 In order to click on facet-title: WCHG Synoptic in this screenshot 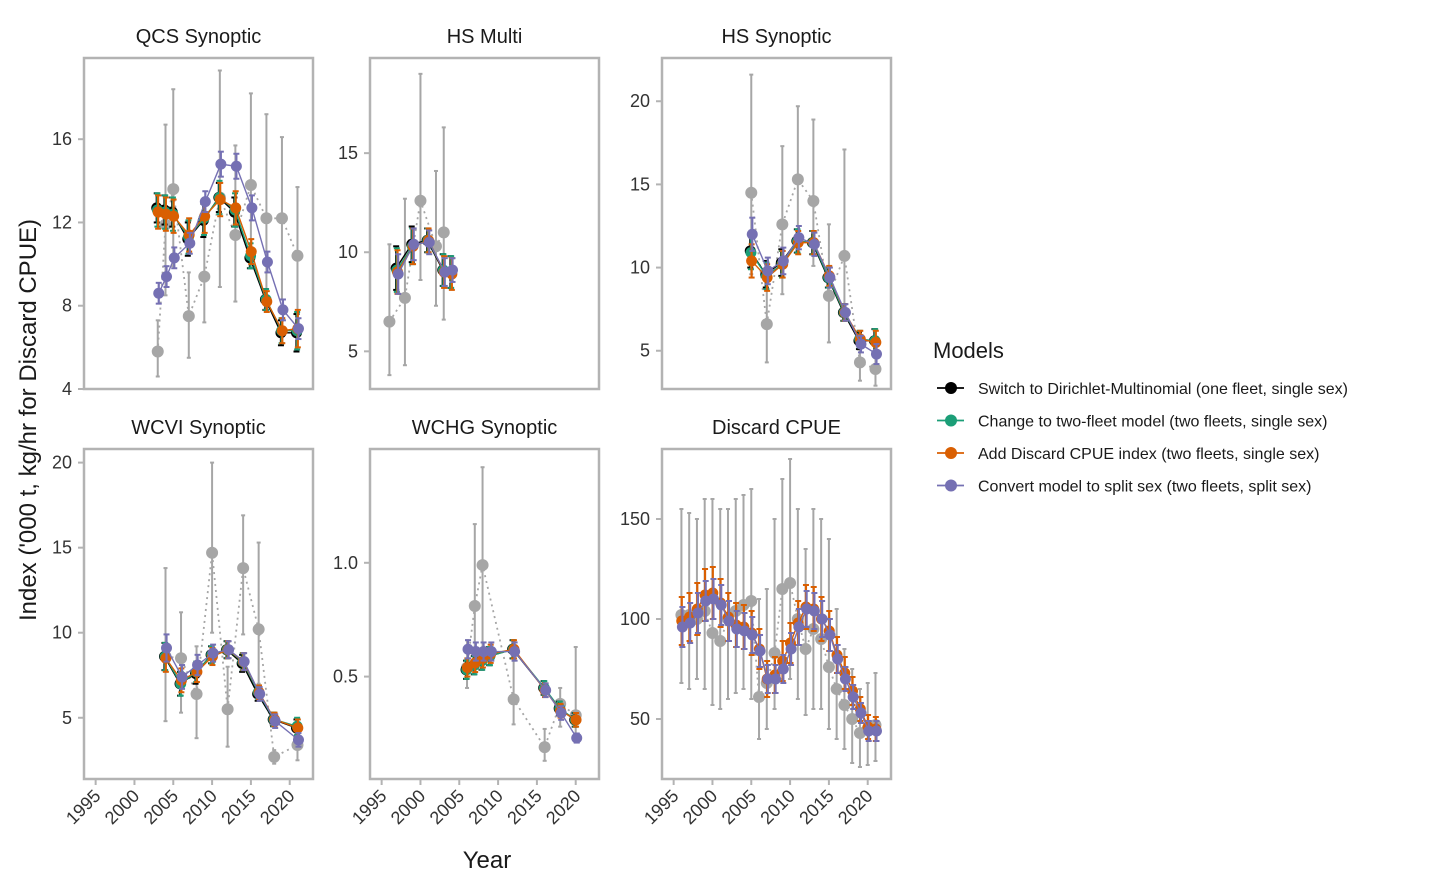, I will do `click(485, 428)`.